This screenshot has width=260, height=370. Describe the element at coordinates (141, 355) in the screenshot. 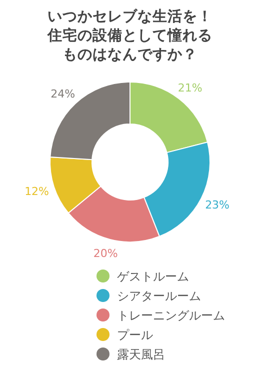

I see `legend-label: 露天風呂` at that location.